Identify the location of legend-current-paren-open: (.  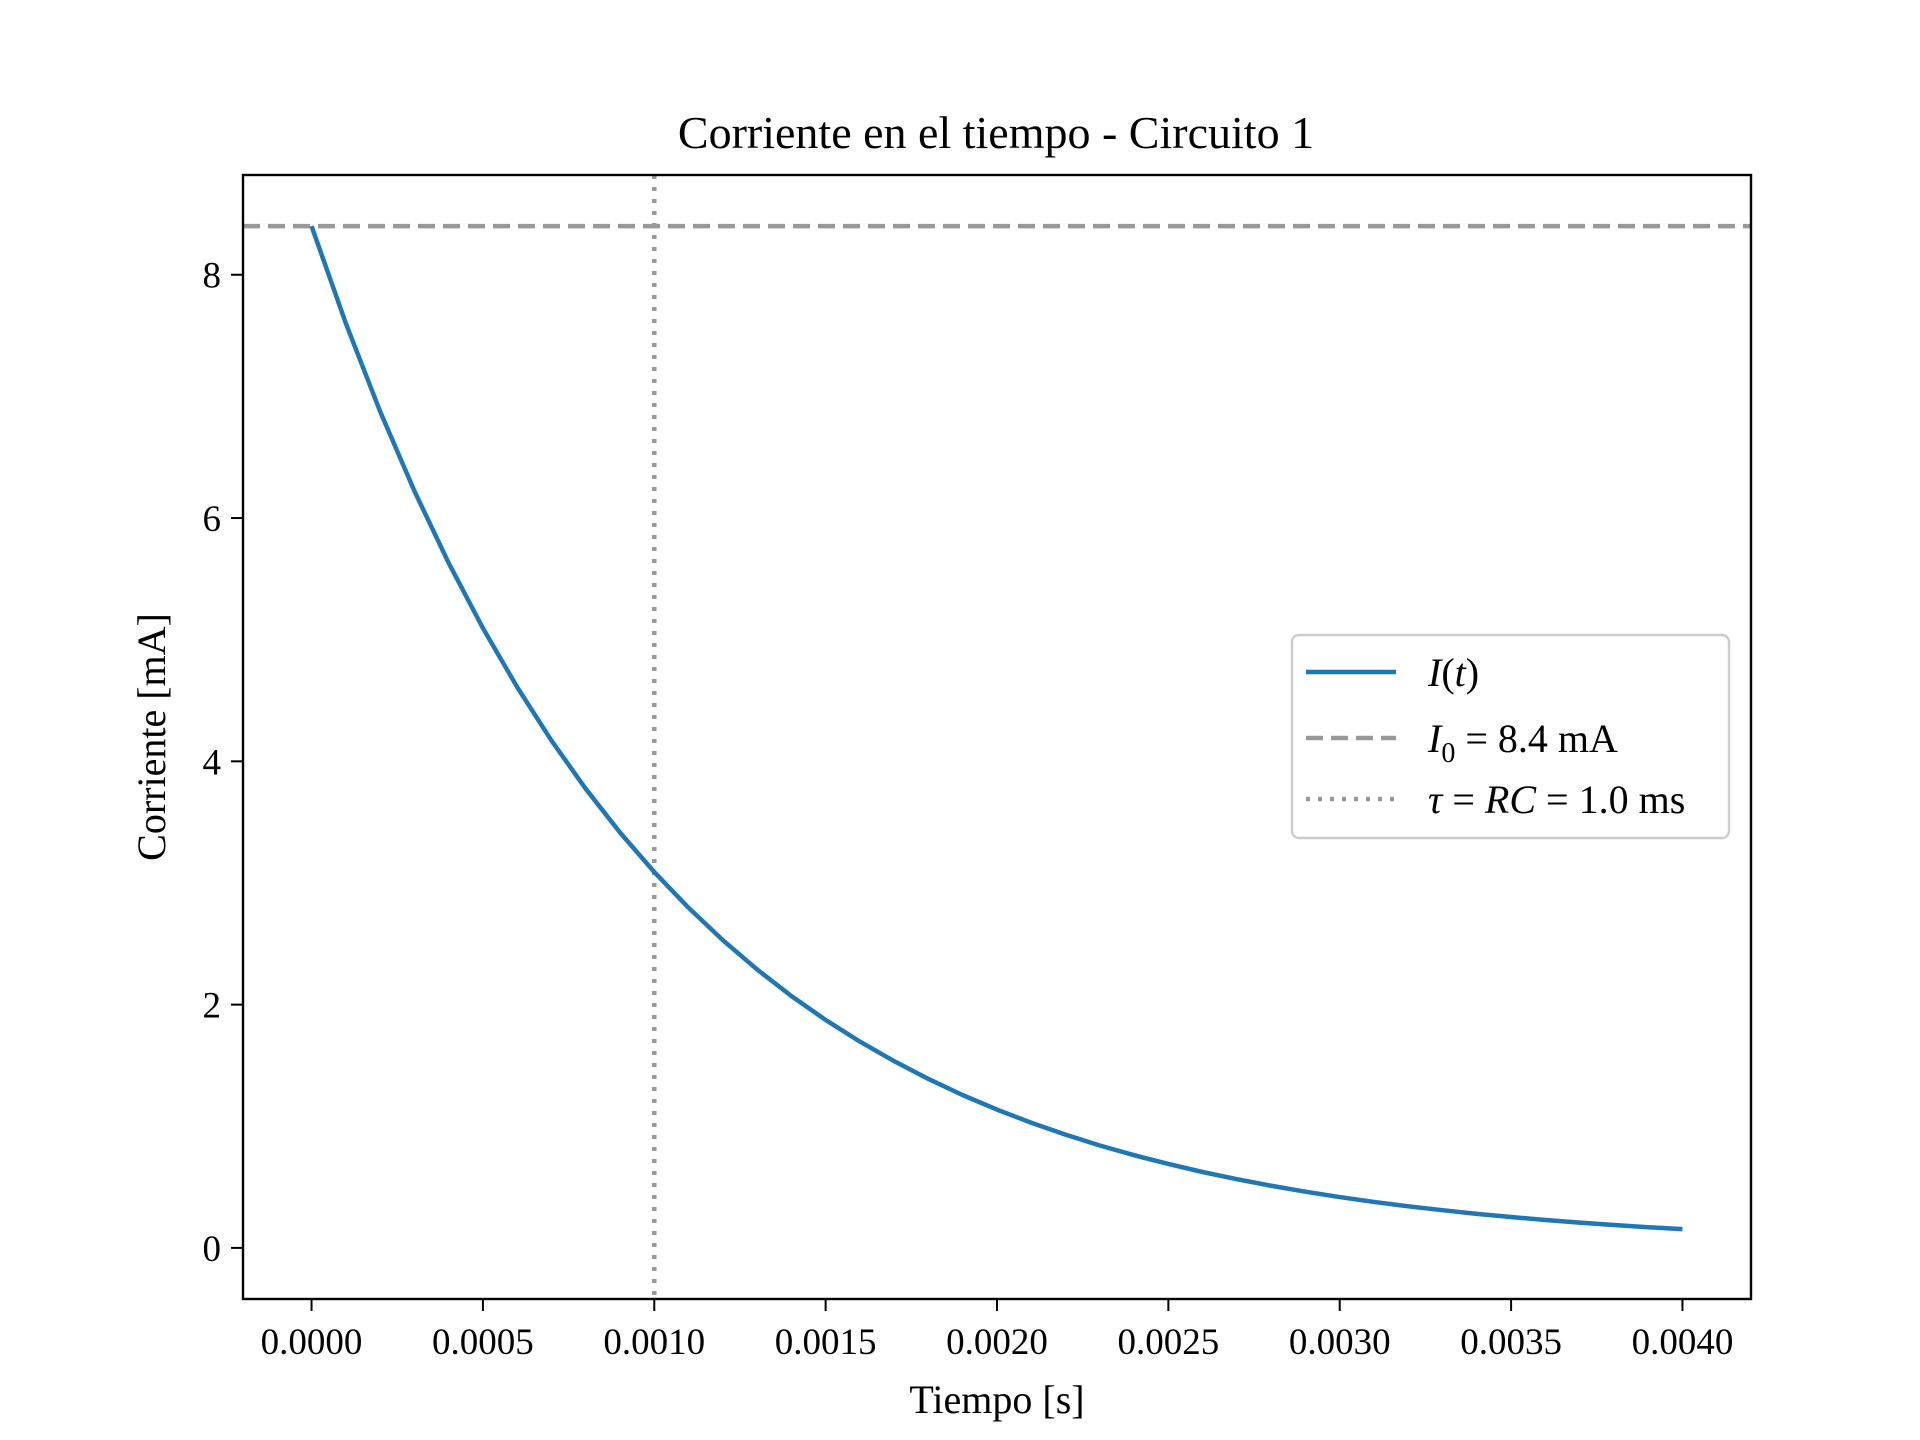
(1447, 672).